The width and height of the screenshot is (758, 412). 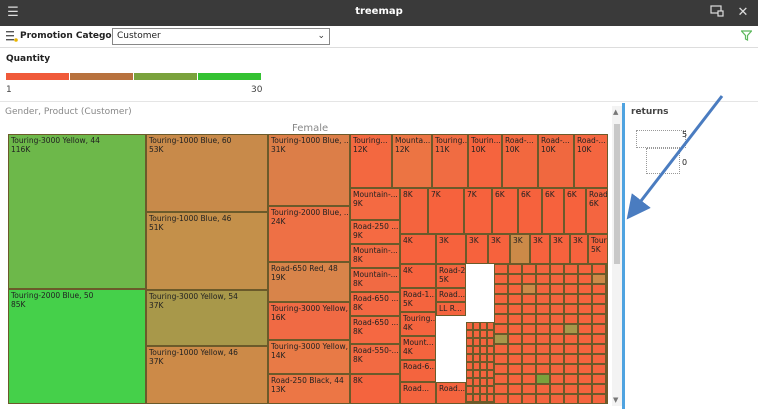 What do you see at coordinates (623, 256) in the screenshot?
I see `panel-divider` at bounding box center [623, 256].